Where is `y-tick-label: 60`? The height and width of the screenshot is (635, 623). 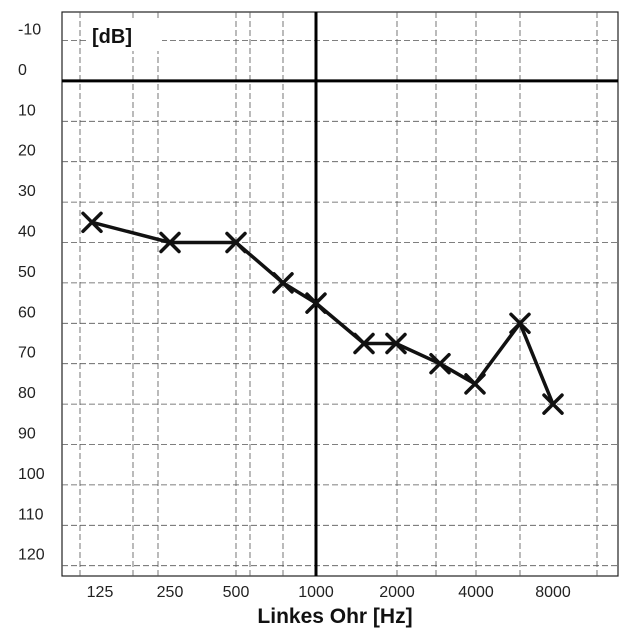
y-tick-label: 60 is located at coordinates (27, 312).